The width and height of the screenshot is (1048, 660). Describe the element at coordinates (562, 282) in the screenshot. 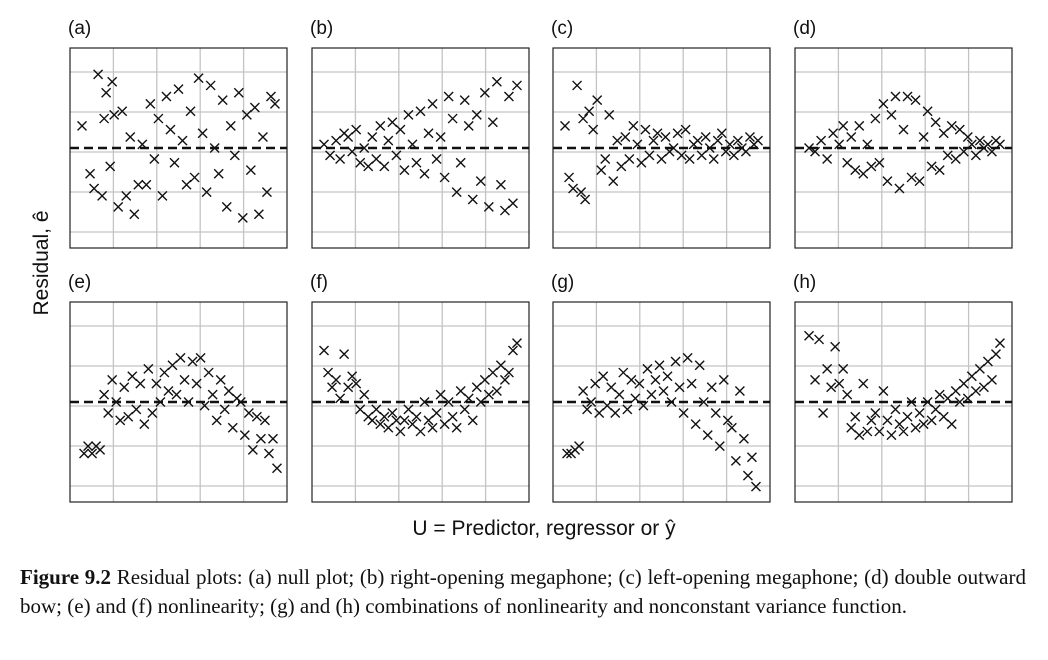

I see `panel-label: (g)` at that location.